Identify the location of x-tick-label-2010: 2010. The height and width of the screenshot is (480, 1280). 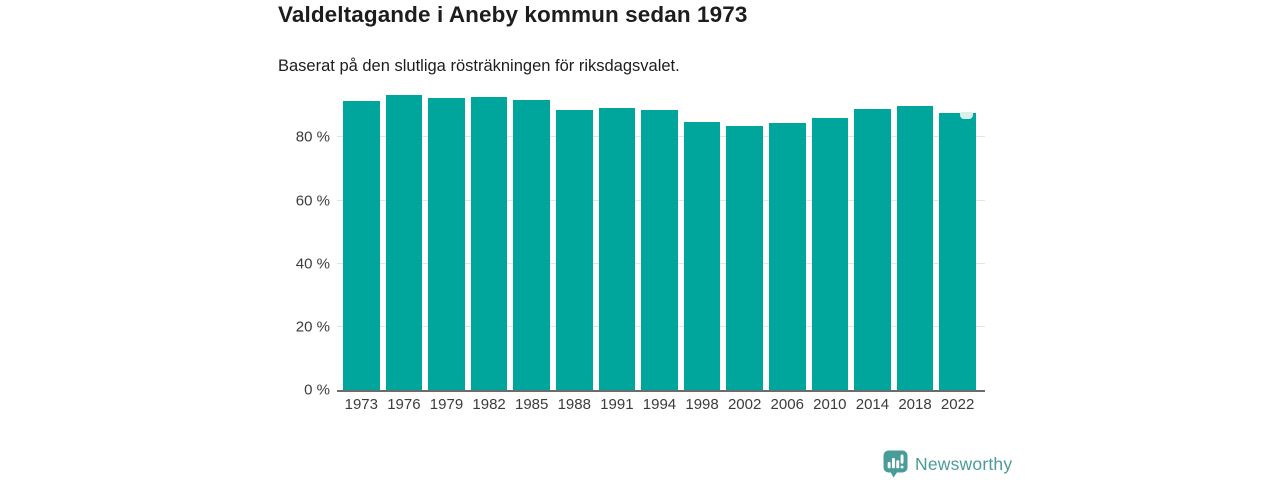
(830, 404).